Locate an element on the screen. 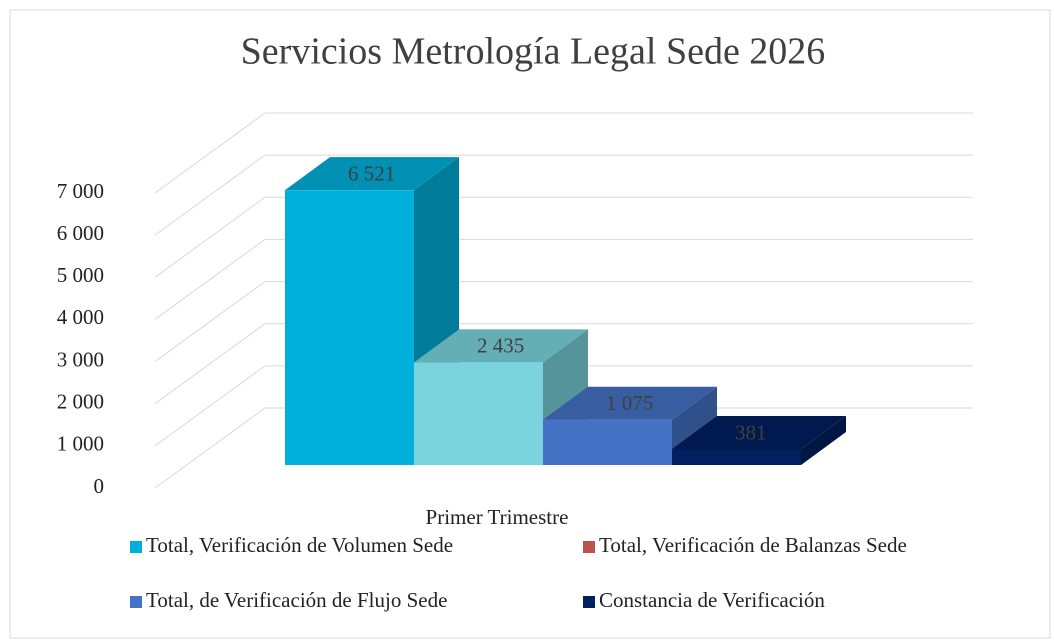 This screenshot has height=643, width=1054. legend-label: Constancia de Verificación is located at coordinates (712, 600).